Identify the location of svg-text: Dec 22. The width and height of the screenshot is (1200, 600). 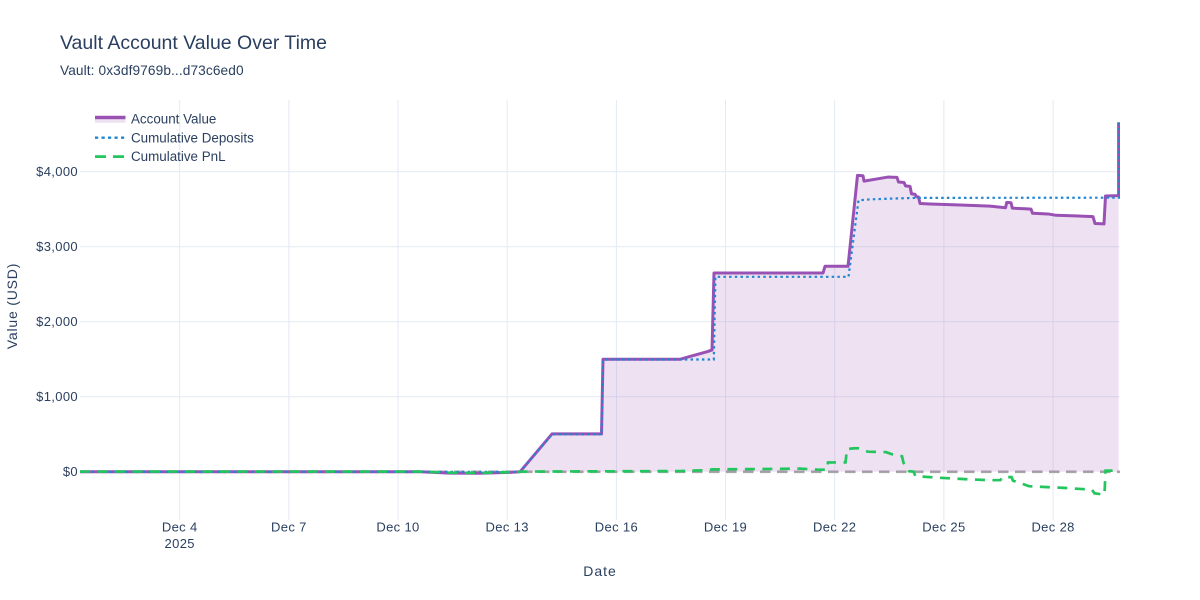
(834, 527).